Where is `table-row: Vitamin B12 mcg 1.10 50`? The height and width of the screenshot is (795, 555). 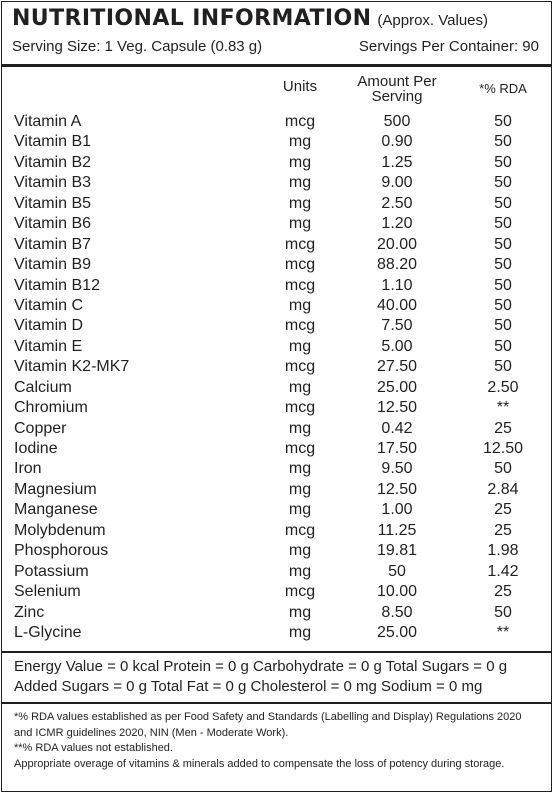
table-row: Vitamin B12 mcg 1.10 50 is located at coordinates (276, 286).